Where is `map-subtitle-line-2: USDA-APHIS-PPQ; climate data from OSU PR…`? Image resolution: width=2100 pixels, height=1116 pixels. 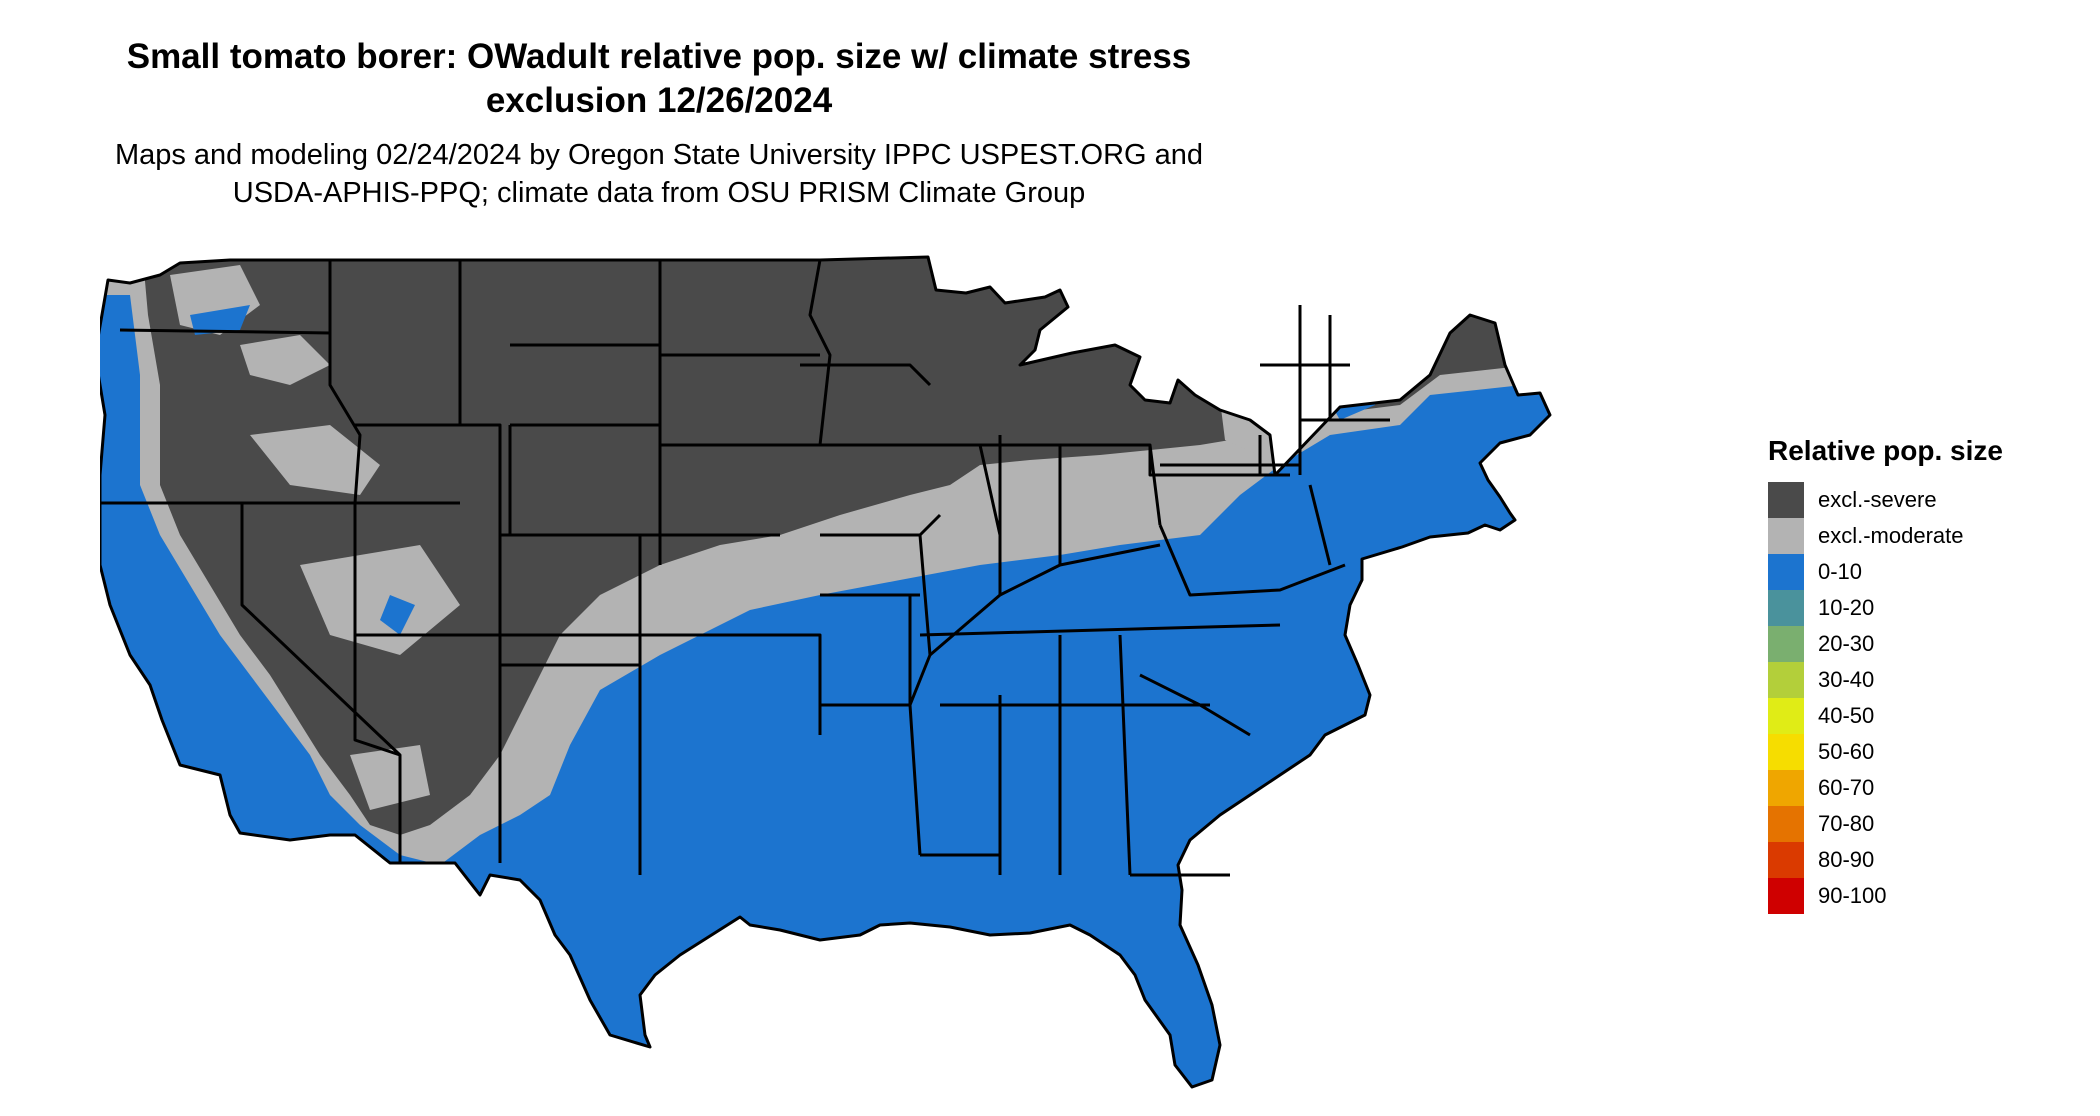 map-subtitle-line-2: USDA-APHIS-PPQ; climate data from OSU PR… is located at coordinates (659, 193).